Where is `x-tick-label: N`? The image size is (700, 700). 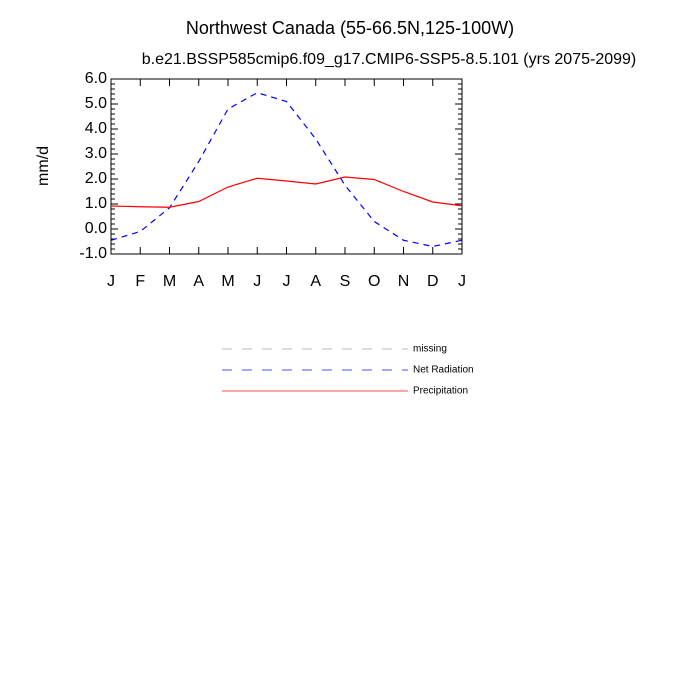
x-tick-label: N is located at coordinates (404, 281).